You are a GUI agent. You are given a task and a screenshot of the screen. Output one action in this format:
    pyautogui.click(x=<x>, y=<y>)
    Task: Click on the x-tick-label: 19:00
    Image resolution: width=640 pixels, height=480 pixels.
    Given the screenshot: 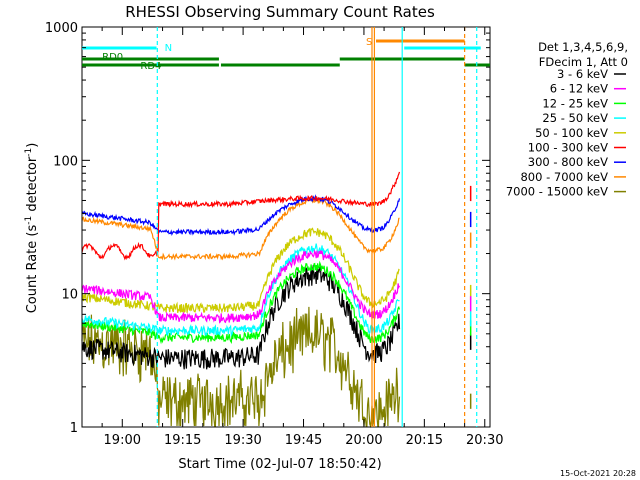 What is the action you would take?
    pyautogui.click(x=122, y=440)
    